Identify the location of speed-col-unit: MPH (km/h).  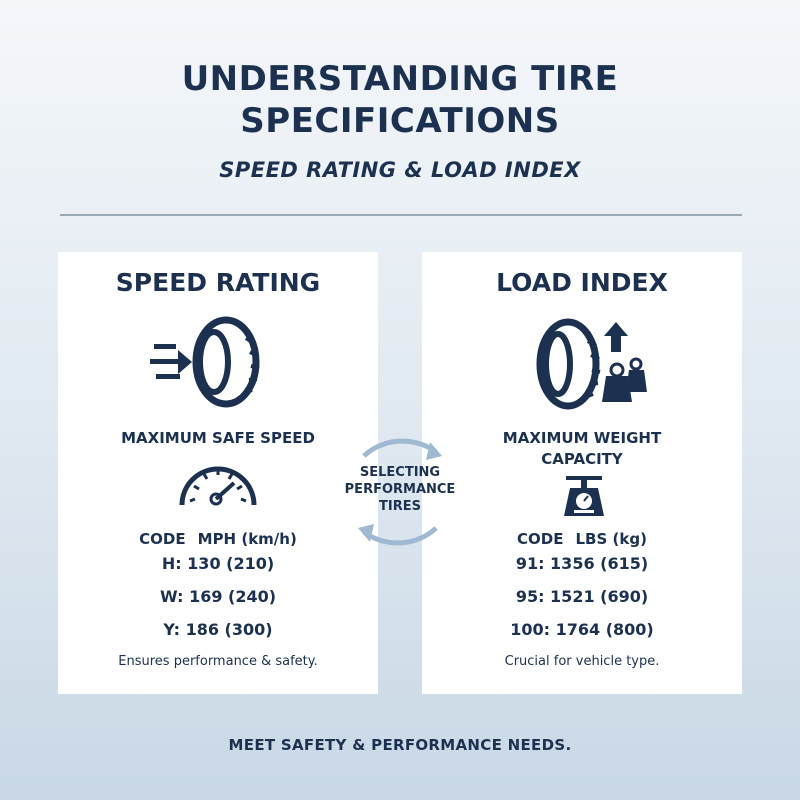
(247, 539).